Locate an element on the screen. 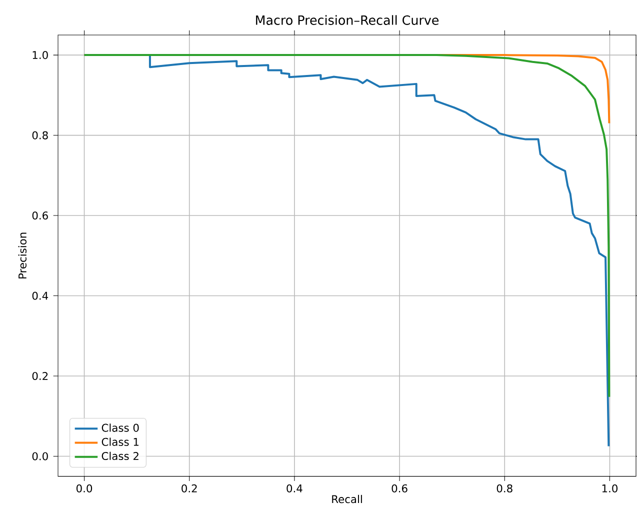 This screenshot has width=637, height=509. y-tick-label: 0.0 is located at coordinates (40, 456).